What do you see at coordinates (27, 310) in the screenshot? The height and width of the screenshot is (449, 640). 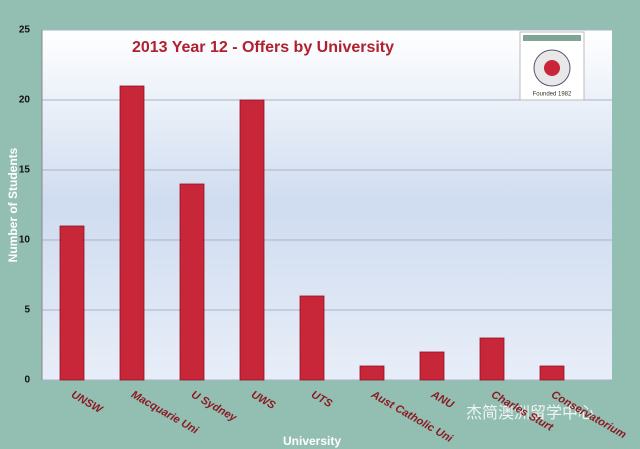 I see `y-tick-label: 5` at bounding box center [27, 310].